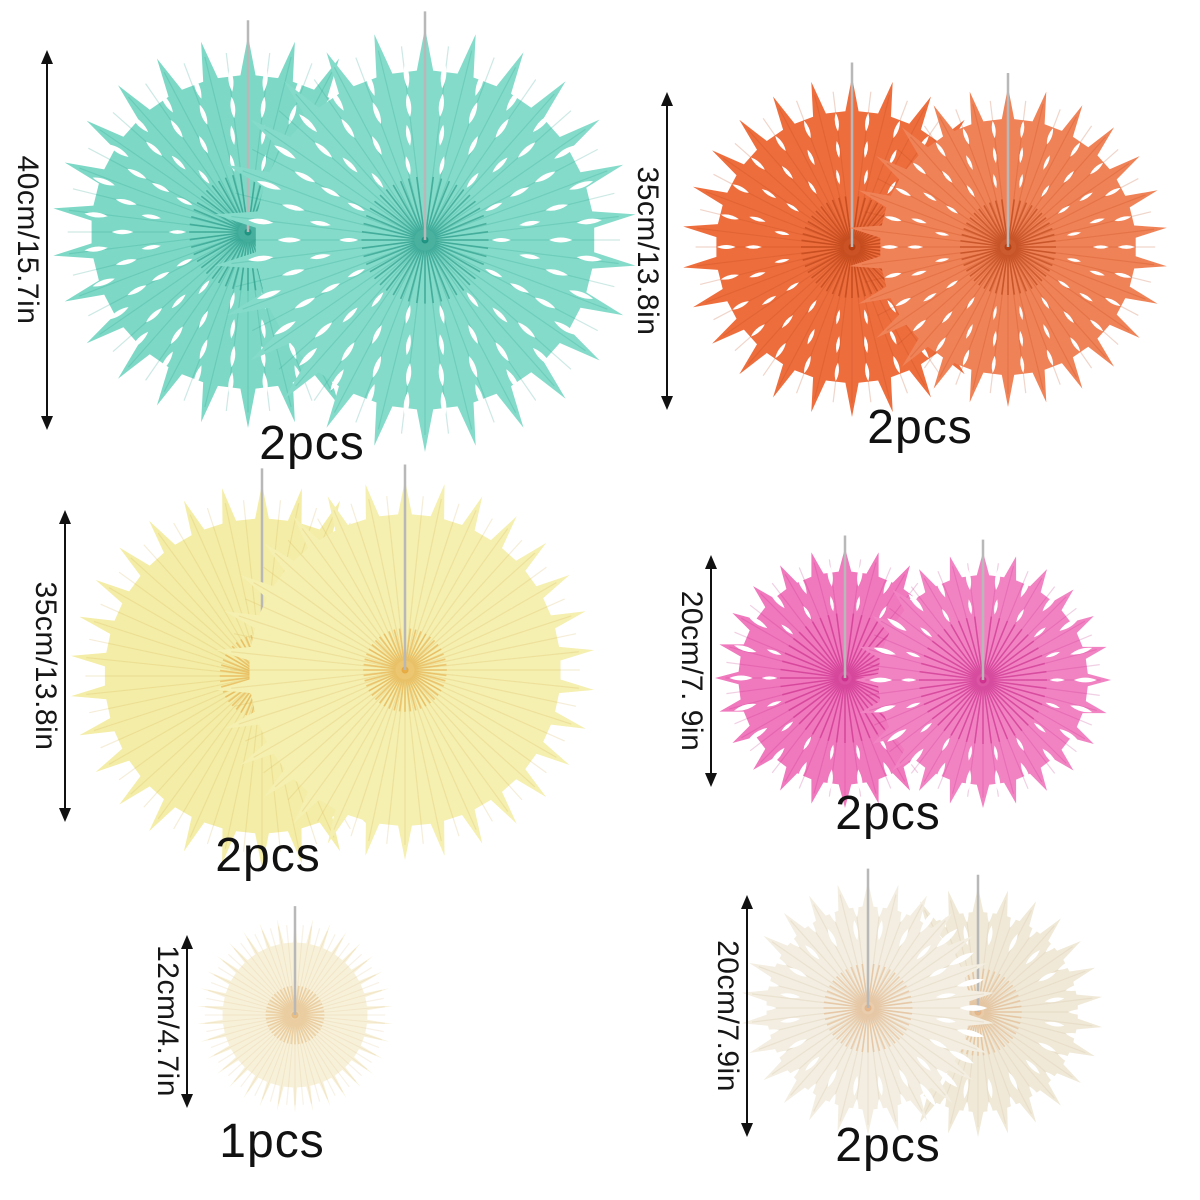  I want to click on count-label: 1pcs, so click(272, 1141).